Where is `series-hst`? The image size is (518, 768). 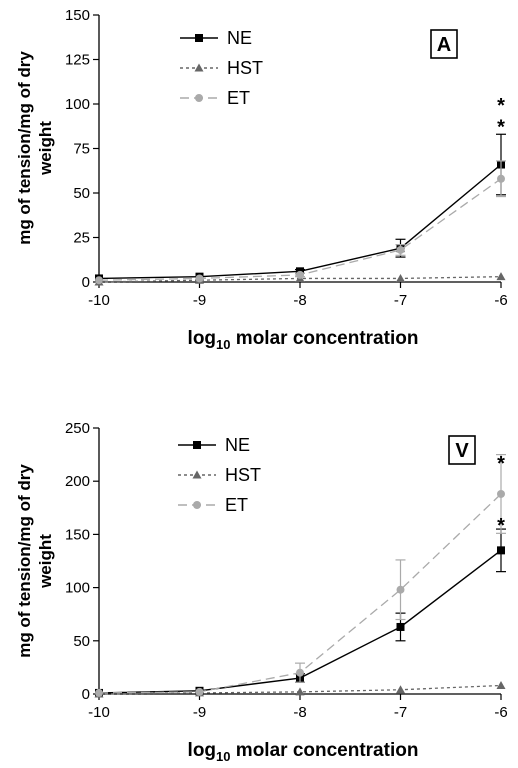
series-hst is located at coordinates (300, 689).